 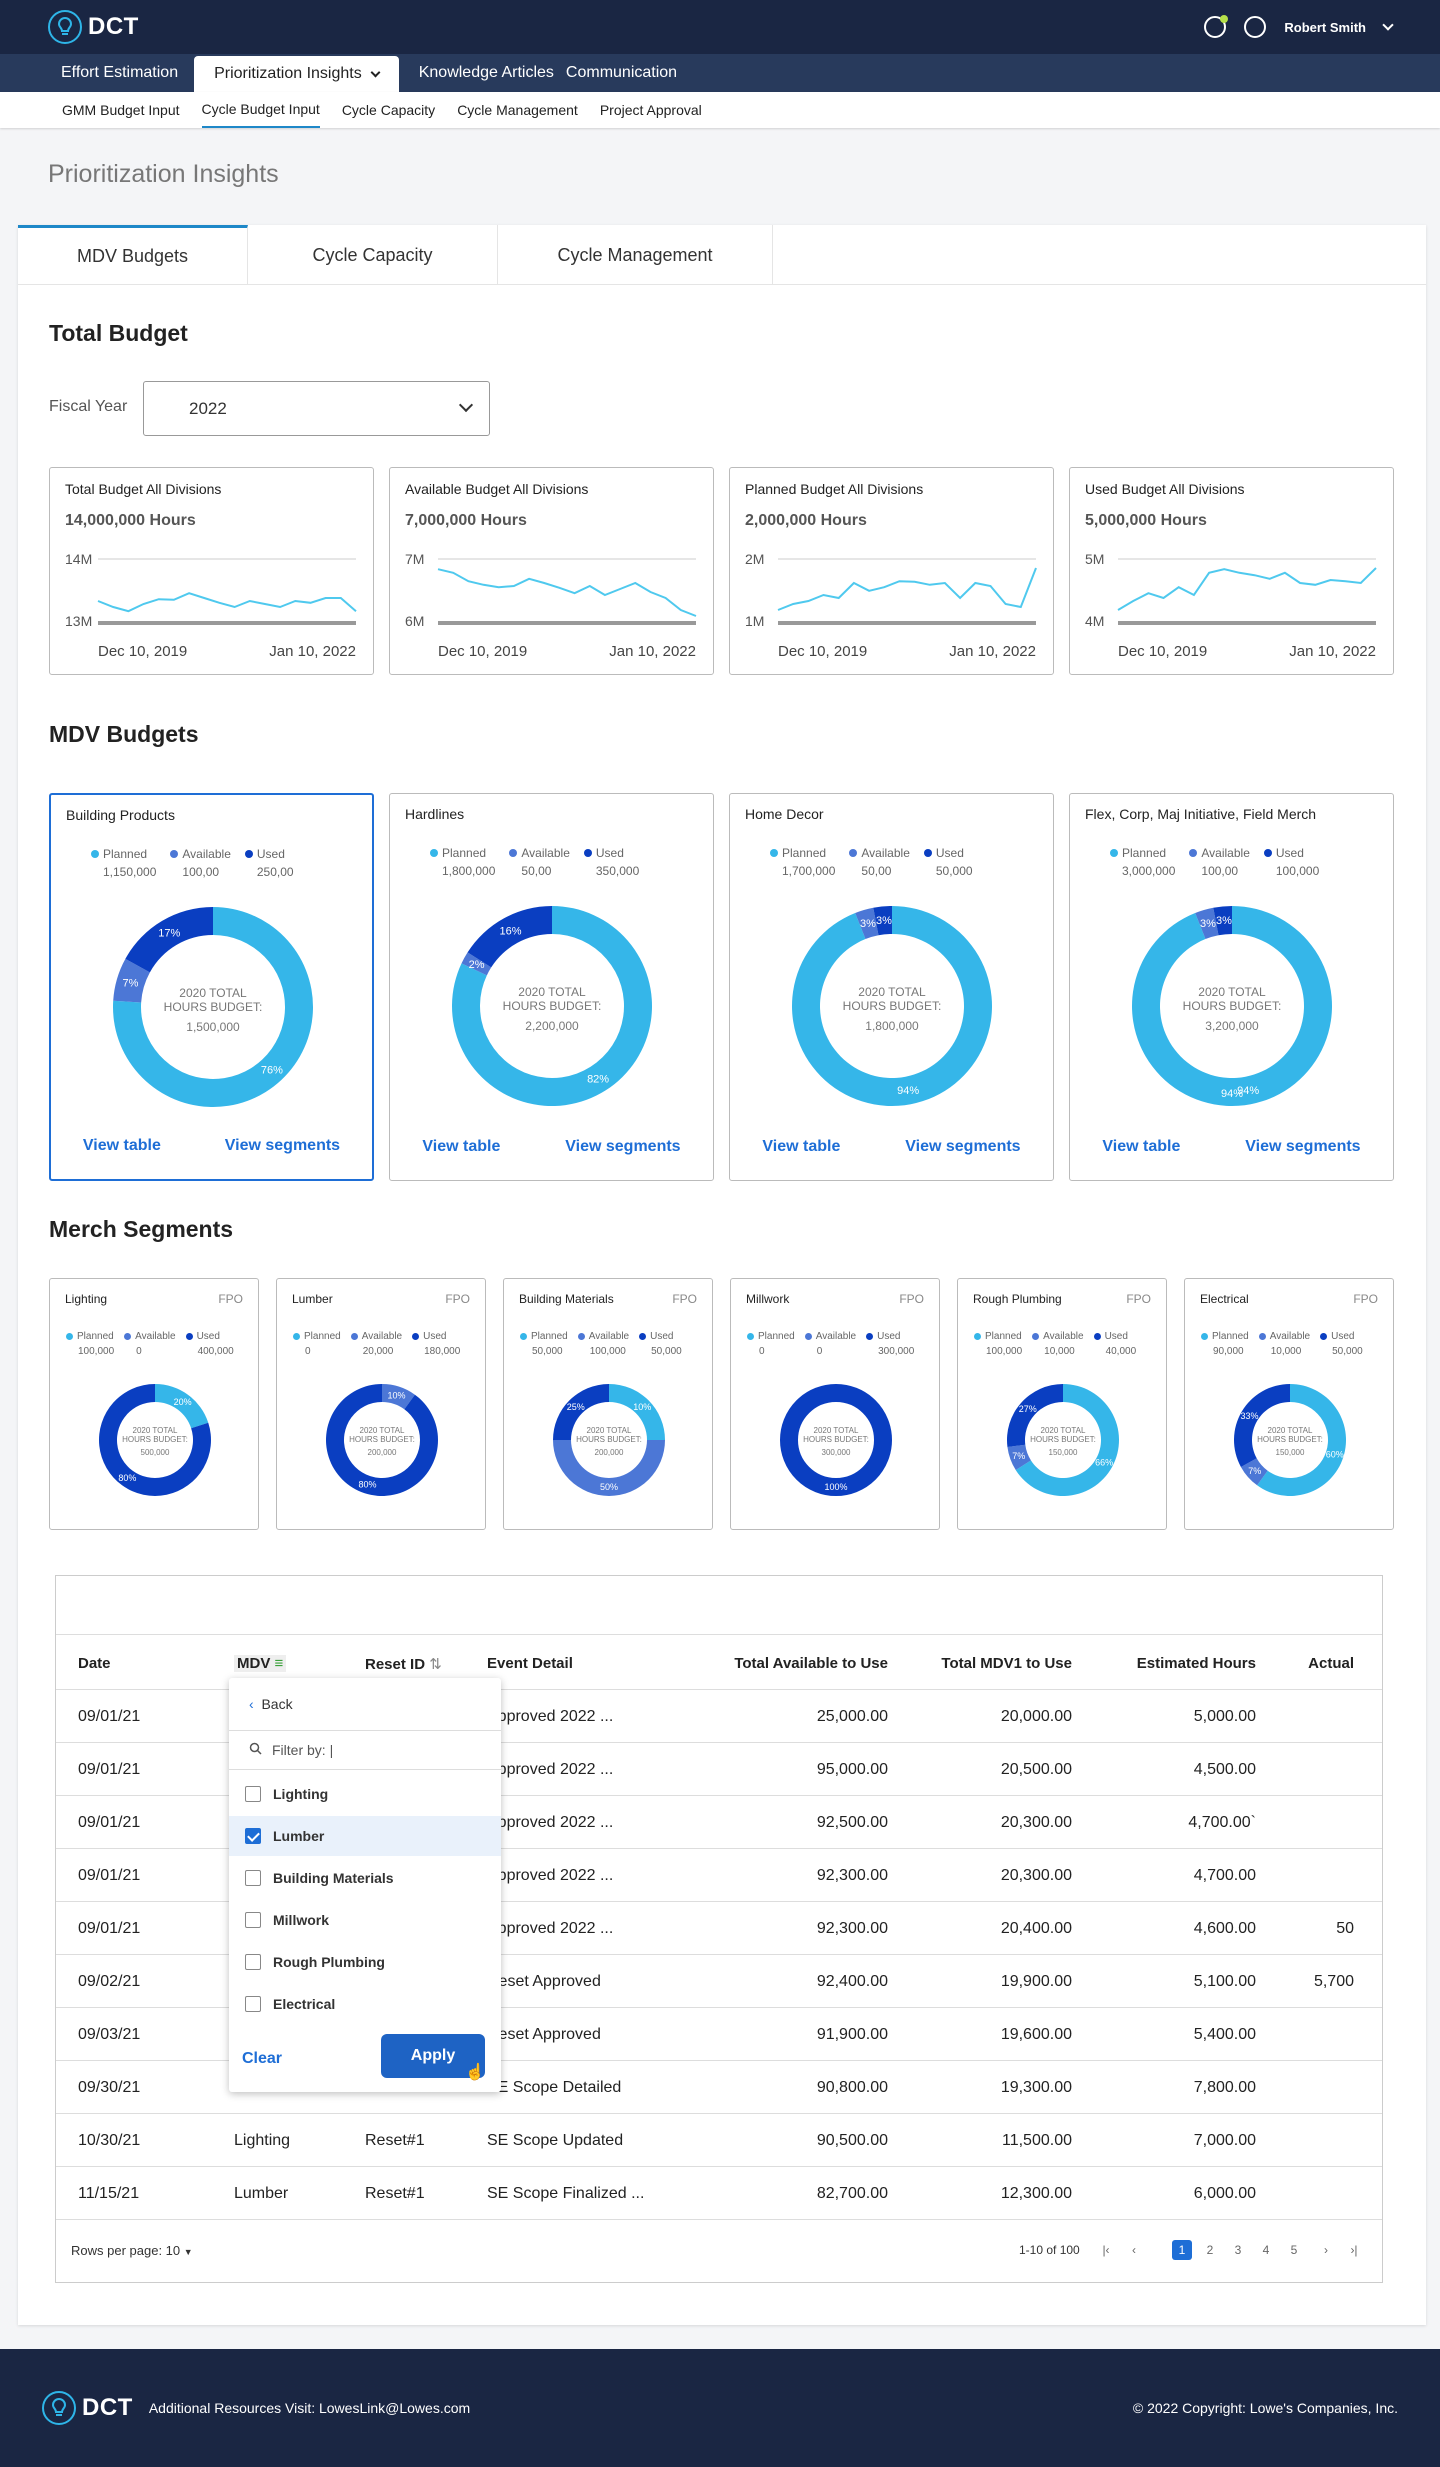 What do you see at coordinates (1210, 2250) in the screenshot?
I see `page-number: 2` at bounding box center [1210, 2250].